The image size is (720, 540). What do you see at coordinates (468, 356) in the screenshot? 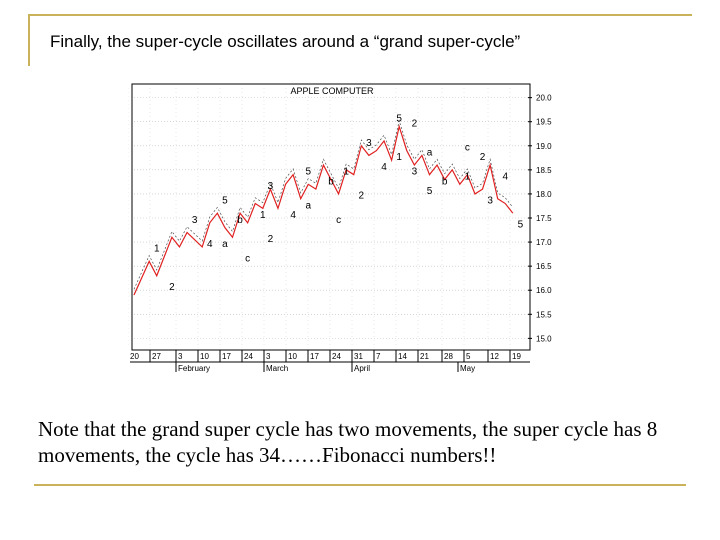
I see `x-day-label: 5` at bounding box center [468, 356].